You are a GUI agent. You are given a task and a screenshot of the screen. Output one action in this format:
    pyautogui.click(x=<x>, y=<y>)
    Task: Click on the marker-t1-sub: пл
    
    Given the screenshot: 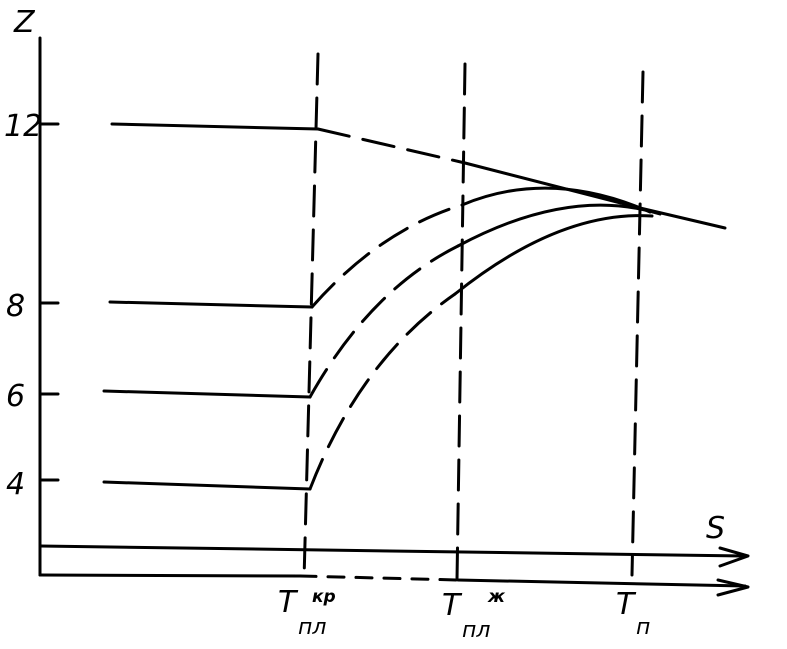 What is the action you would take?
    pyautogui.click(x=312, y=627)
    